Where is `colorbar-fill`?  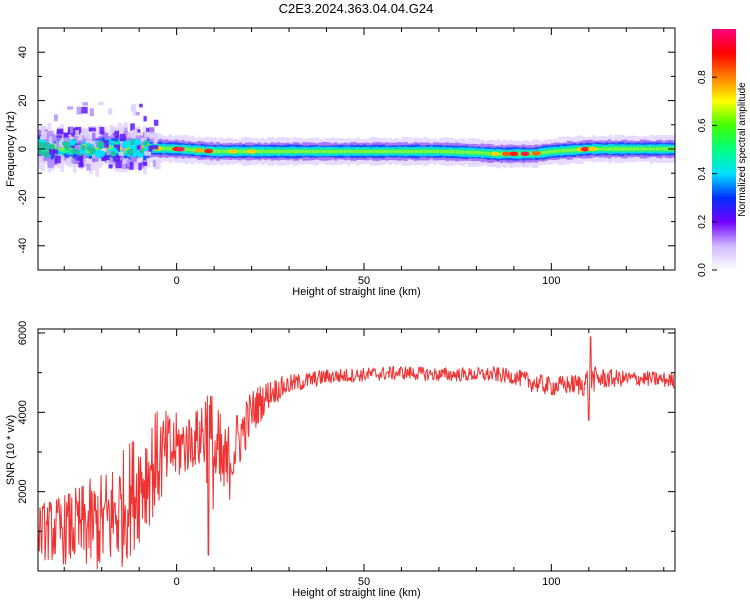
colorbar-fill is located at coordinates (724, 149).